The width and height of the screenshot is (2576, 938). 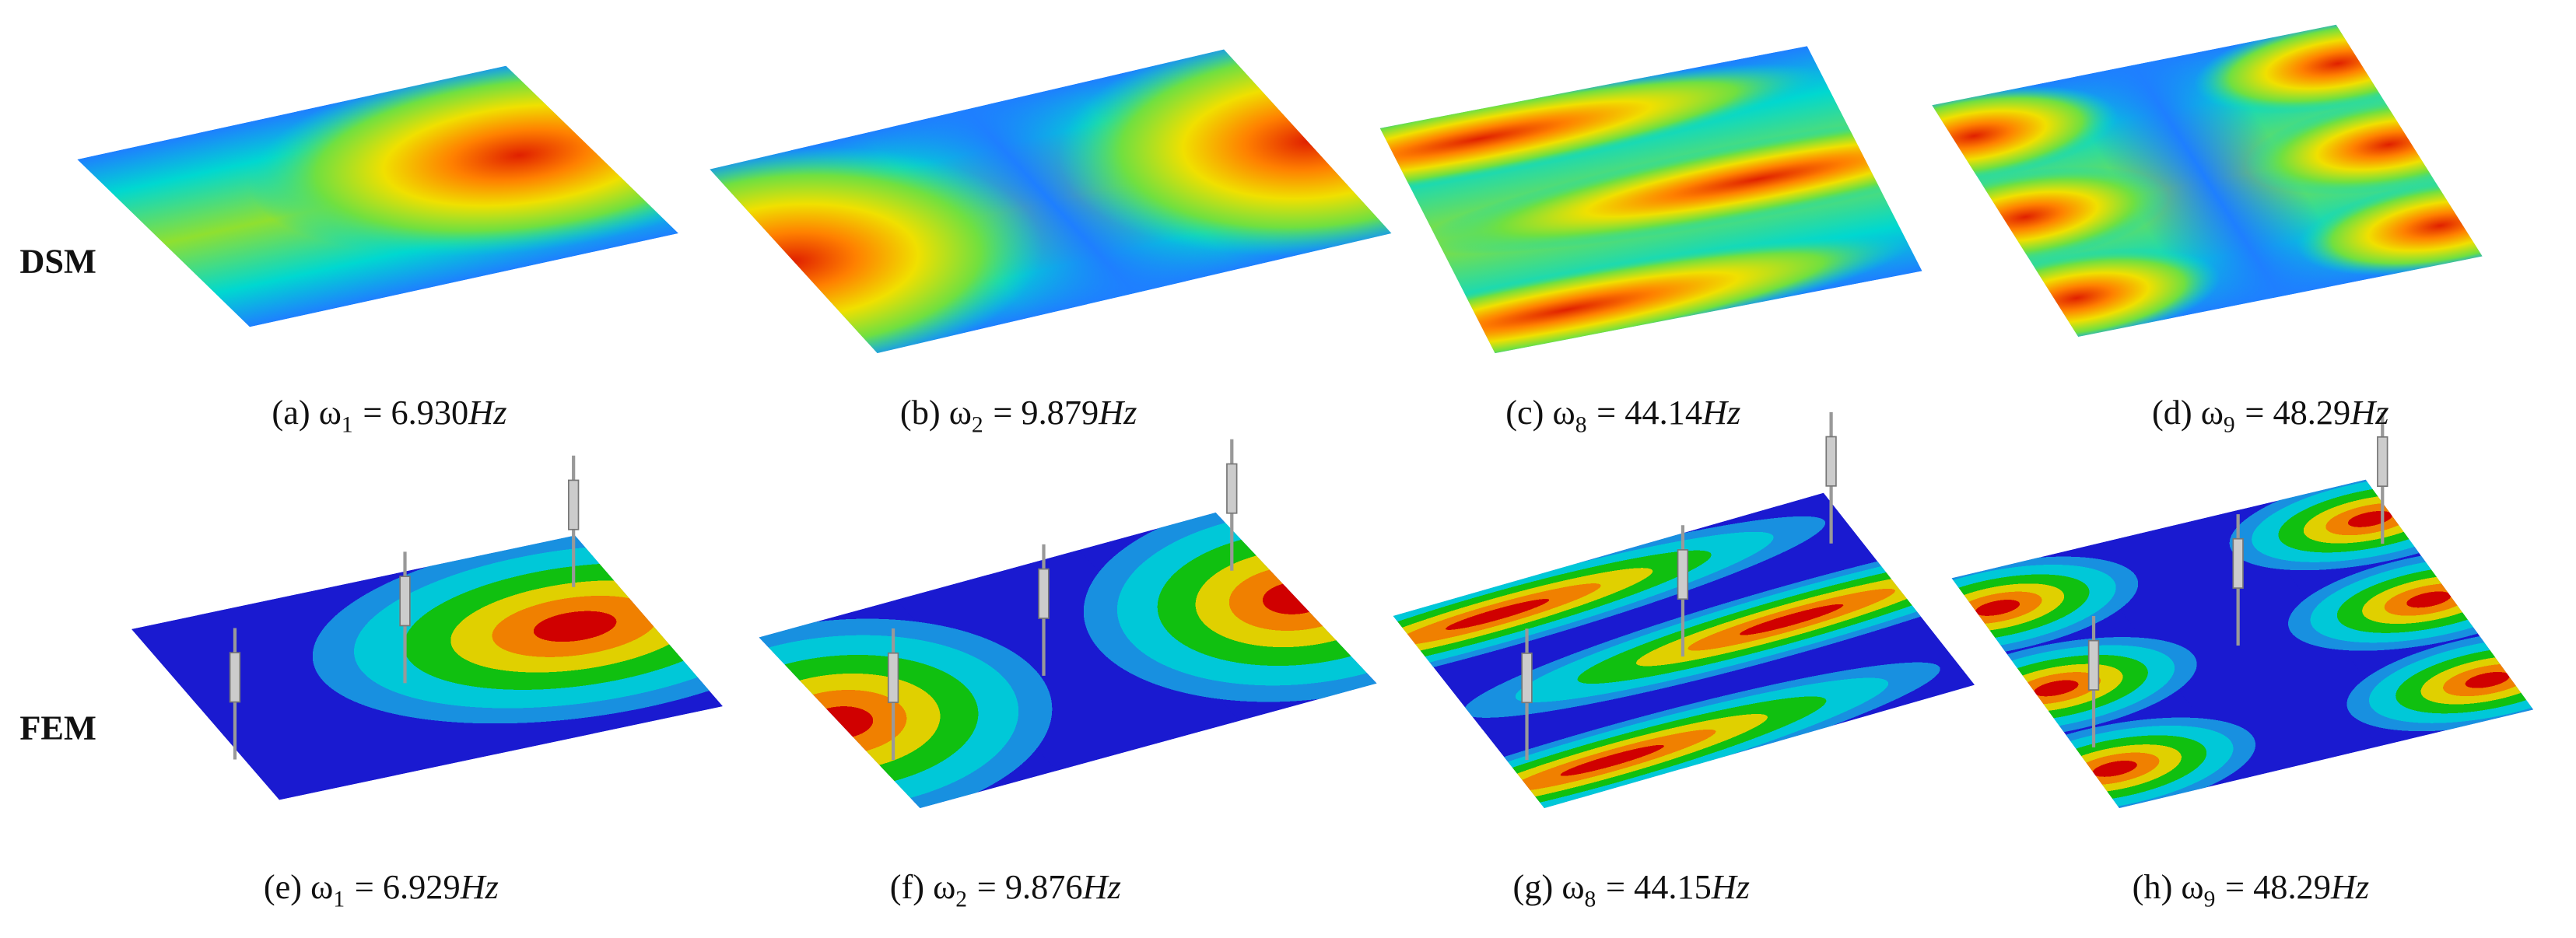 What do you see at coordinates (1659, 887) in the screenshot?
I see `caption-value: = 44.15` at bounding box center [1659, 887].